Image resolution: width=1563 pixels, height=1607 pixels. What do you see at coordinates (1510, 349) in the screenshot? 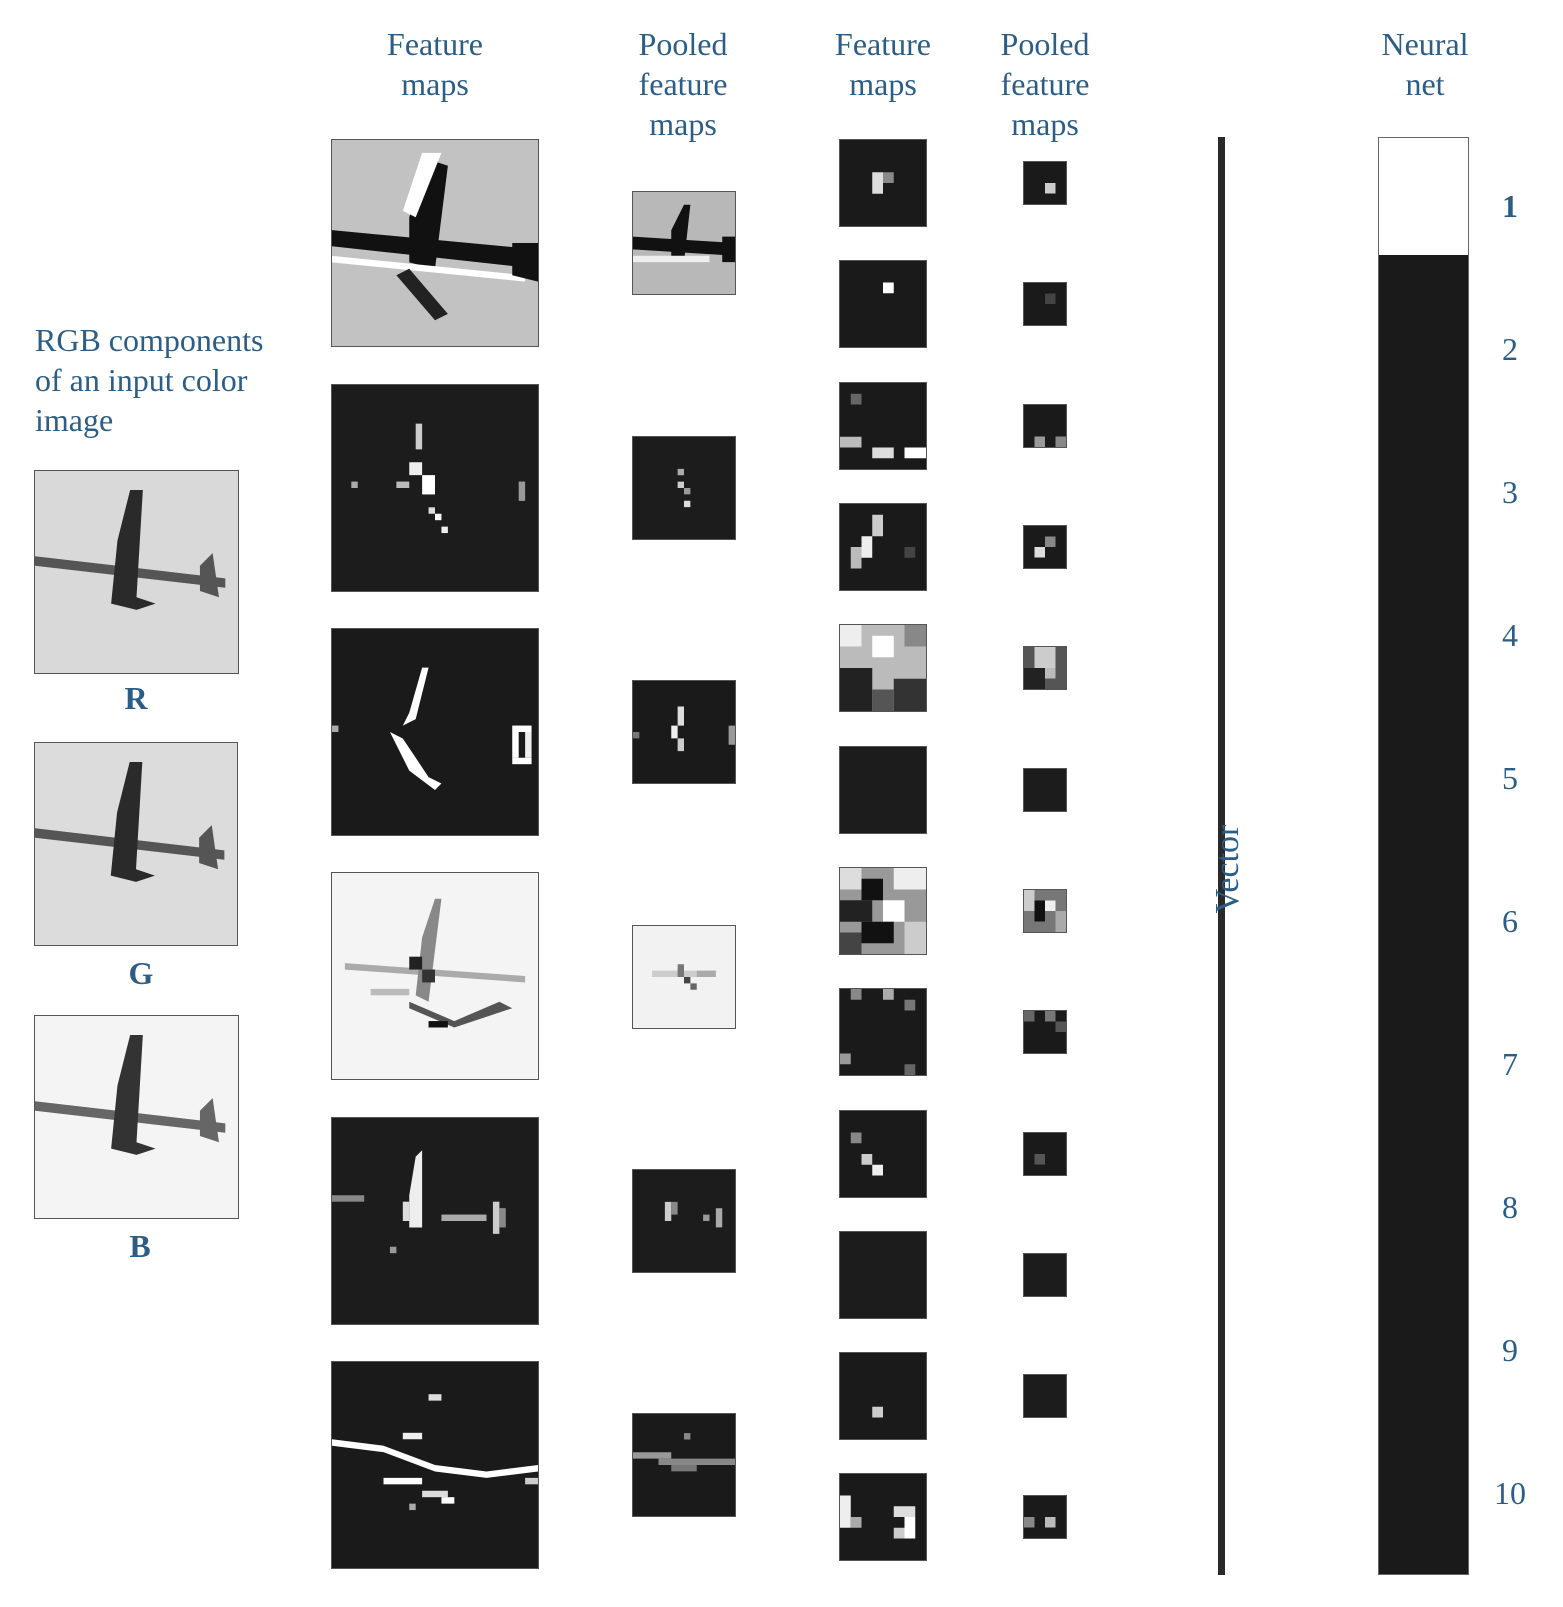
I see `nn-output-2: 2` at bounding box center [1510, 349].